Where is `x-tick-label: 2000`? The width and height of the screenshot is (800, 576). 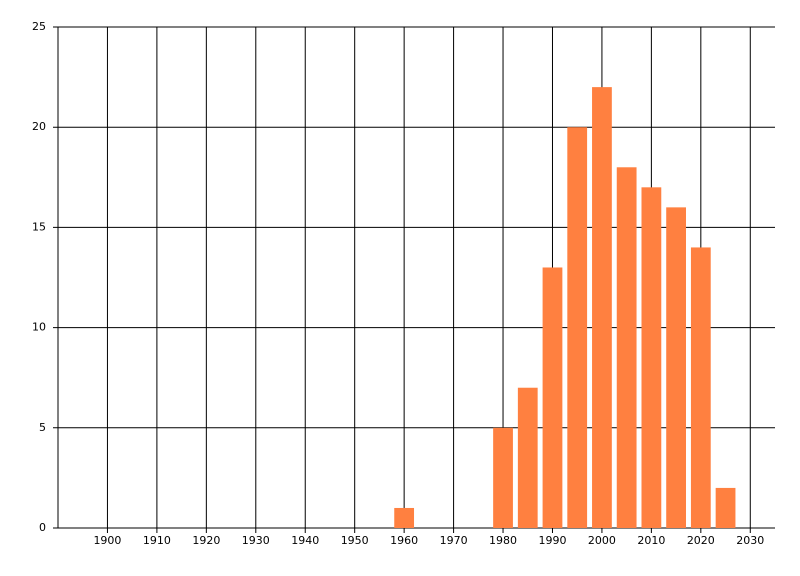 x-tick-label: 2000 is located at coordinates (602, 540).